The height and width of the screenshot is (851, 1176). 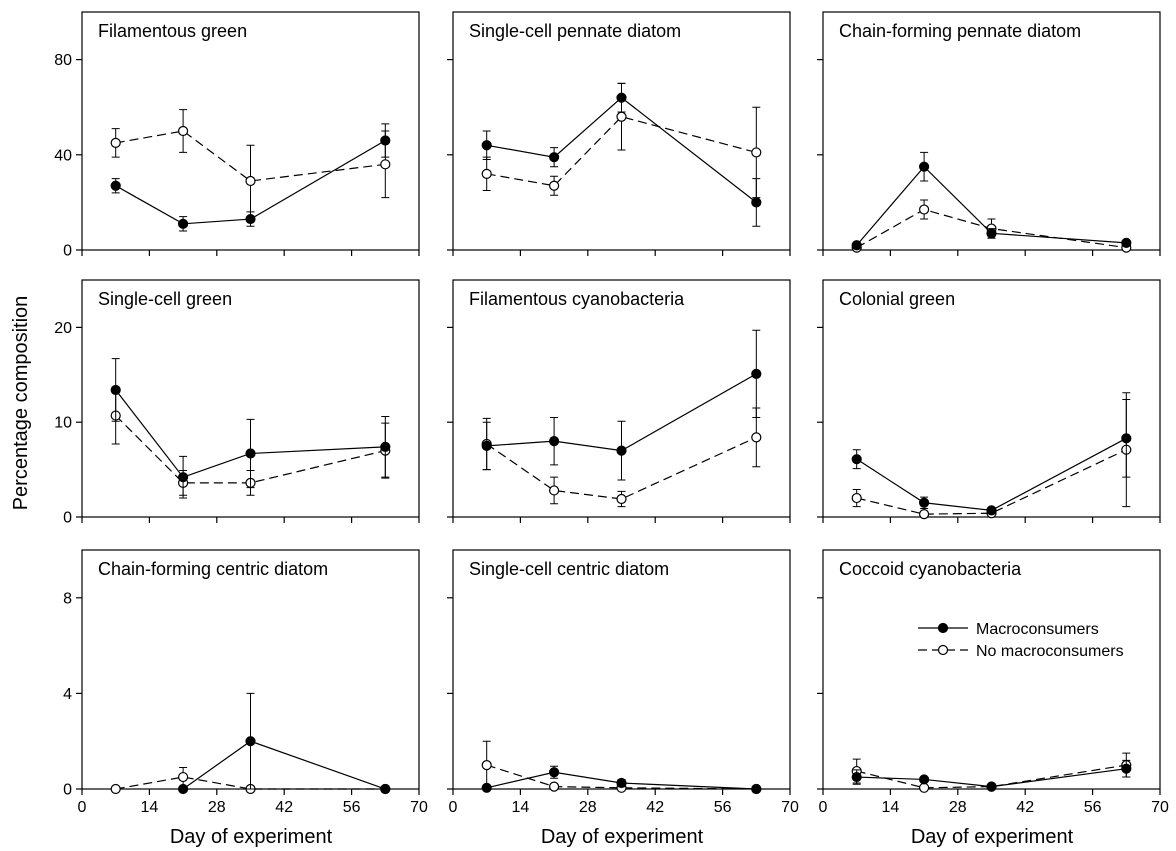 I want to click on panel-8-x-tick-label: 56, so click(x=723, y=807).